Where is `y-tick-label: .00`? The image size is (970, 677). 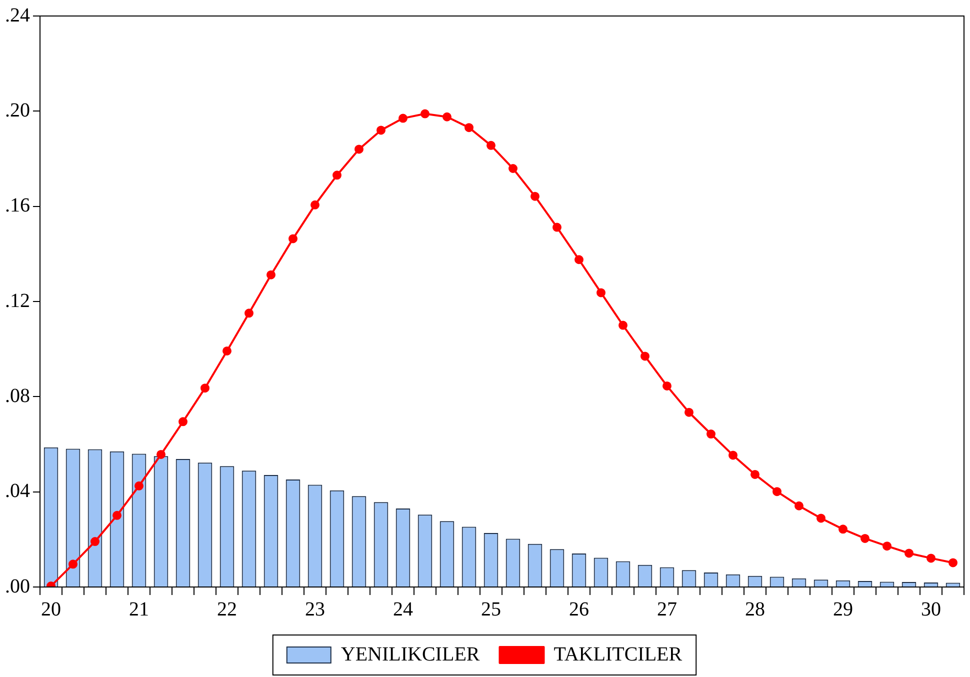 y-tick-label: .00 is located at coordinates (17, 586).